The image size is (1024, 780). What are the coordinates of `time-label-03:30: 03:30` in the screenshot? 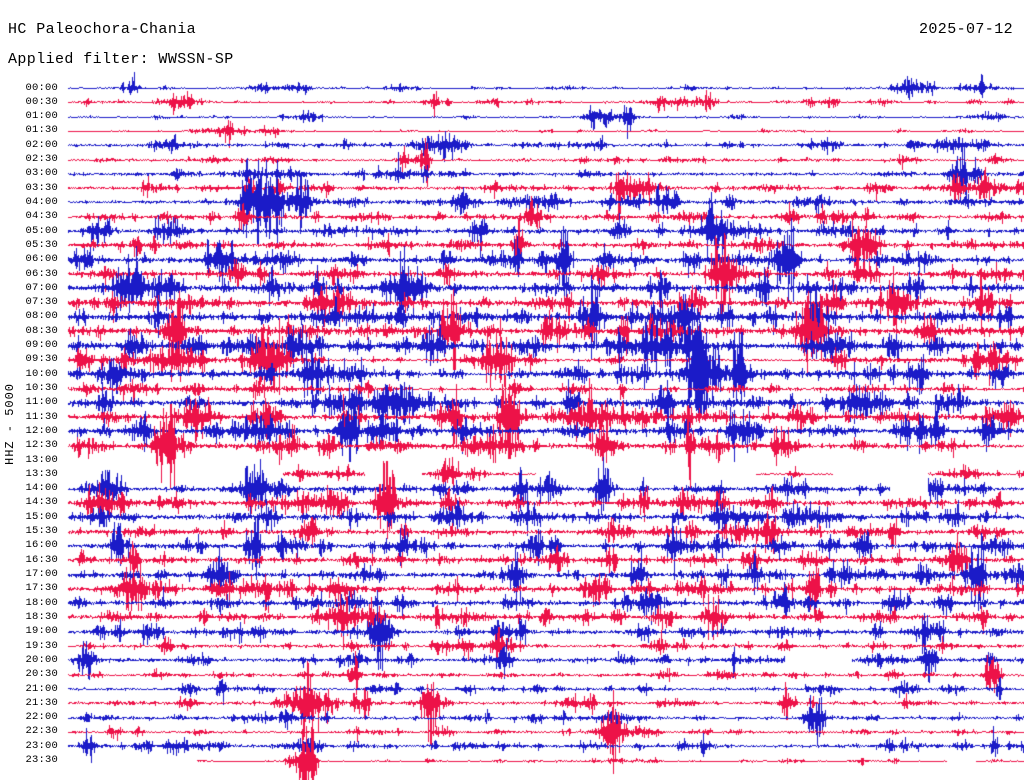 It's located at (41, 187).